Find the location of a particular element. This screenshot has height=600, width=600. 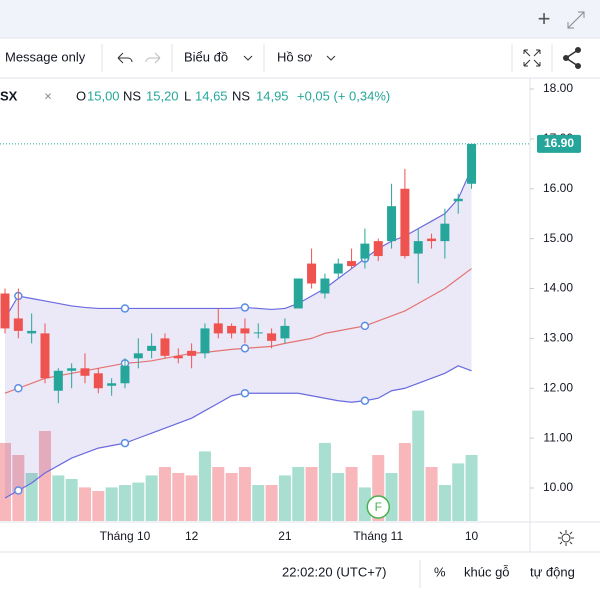

chart-menu: Biểu đồ is located at coordinates (206, 56).